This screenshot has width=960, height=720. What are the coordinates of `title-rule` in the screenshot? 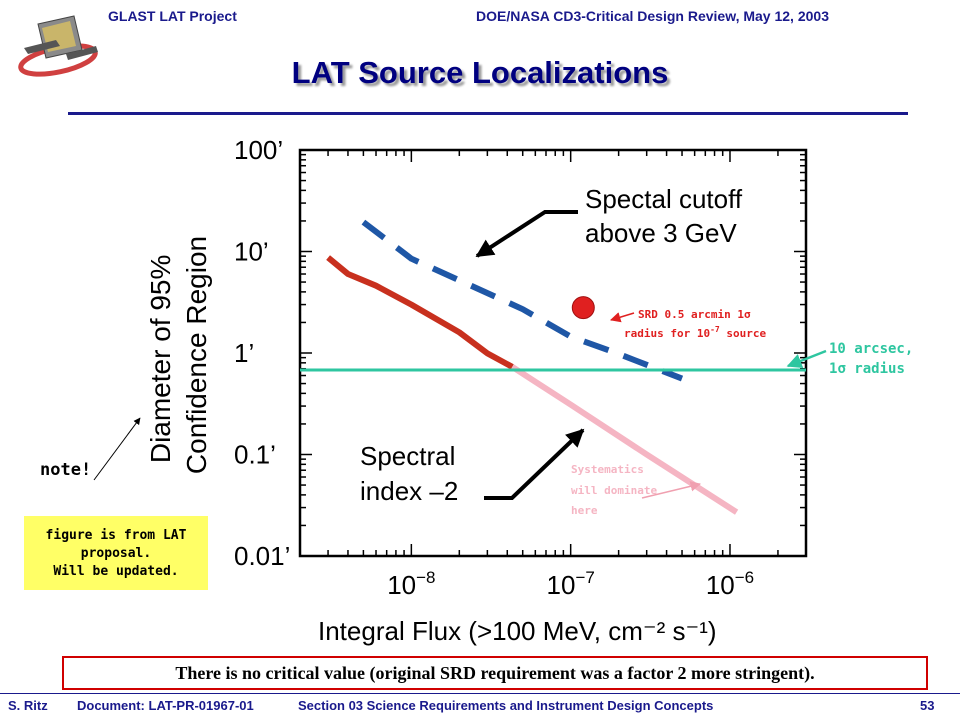 It's located at (488, 113).